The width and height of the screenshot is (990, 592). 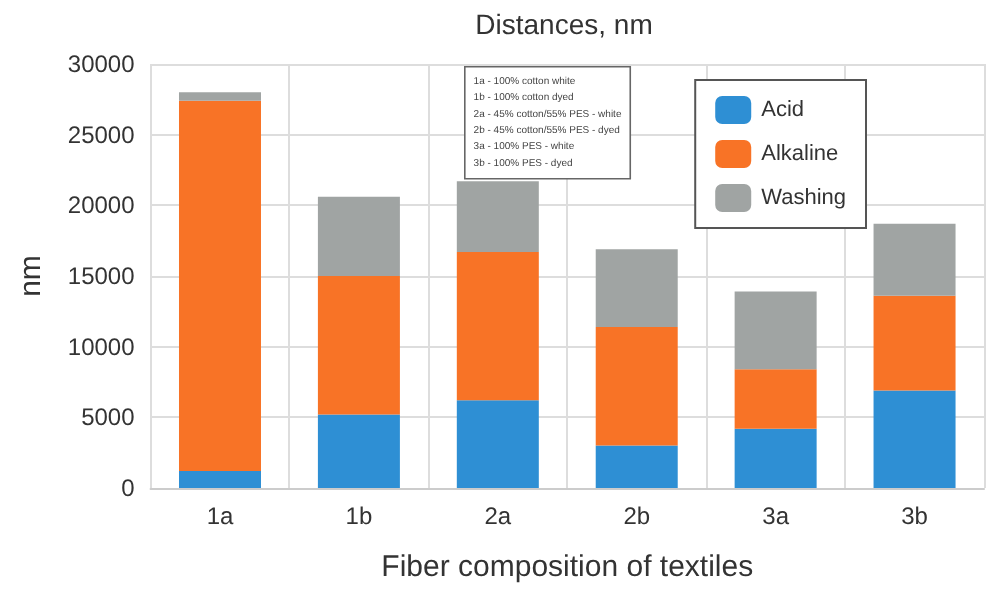 What do you see at coordinates (220, 516) in the screenshot?
I see `x-tick-label: 1a` at bounding box center [220, 516].